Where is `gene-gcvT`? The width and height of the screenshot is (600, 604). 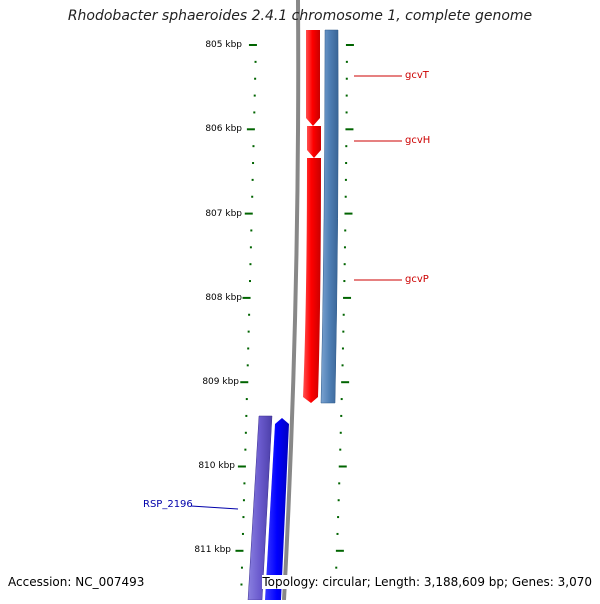
gene-gcvT is located at coordinates (313, 78).